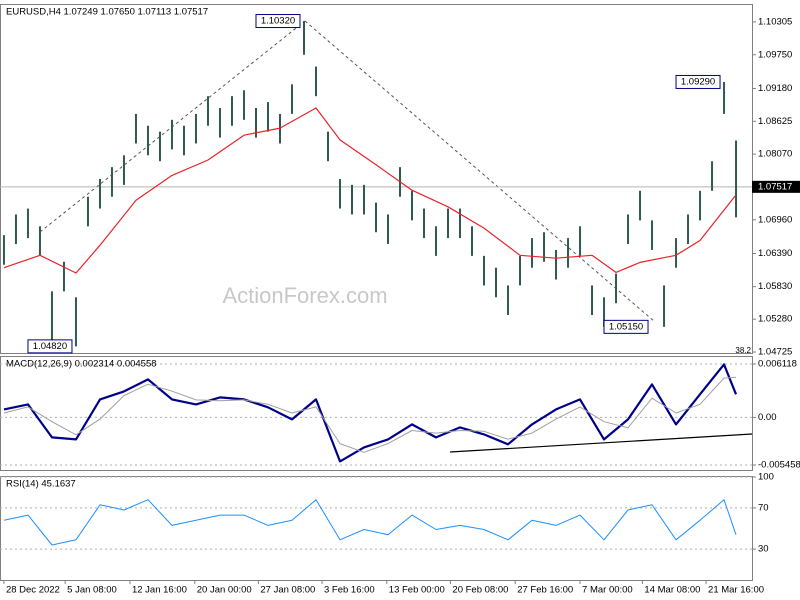 This screenshot has height=600, width=800. I want to click on y-tick-label: -0.005458, so click(779, 465).